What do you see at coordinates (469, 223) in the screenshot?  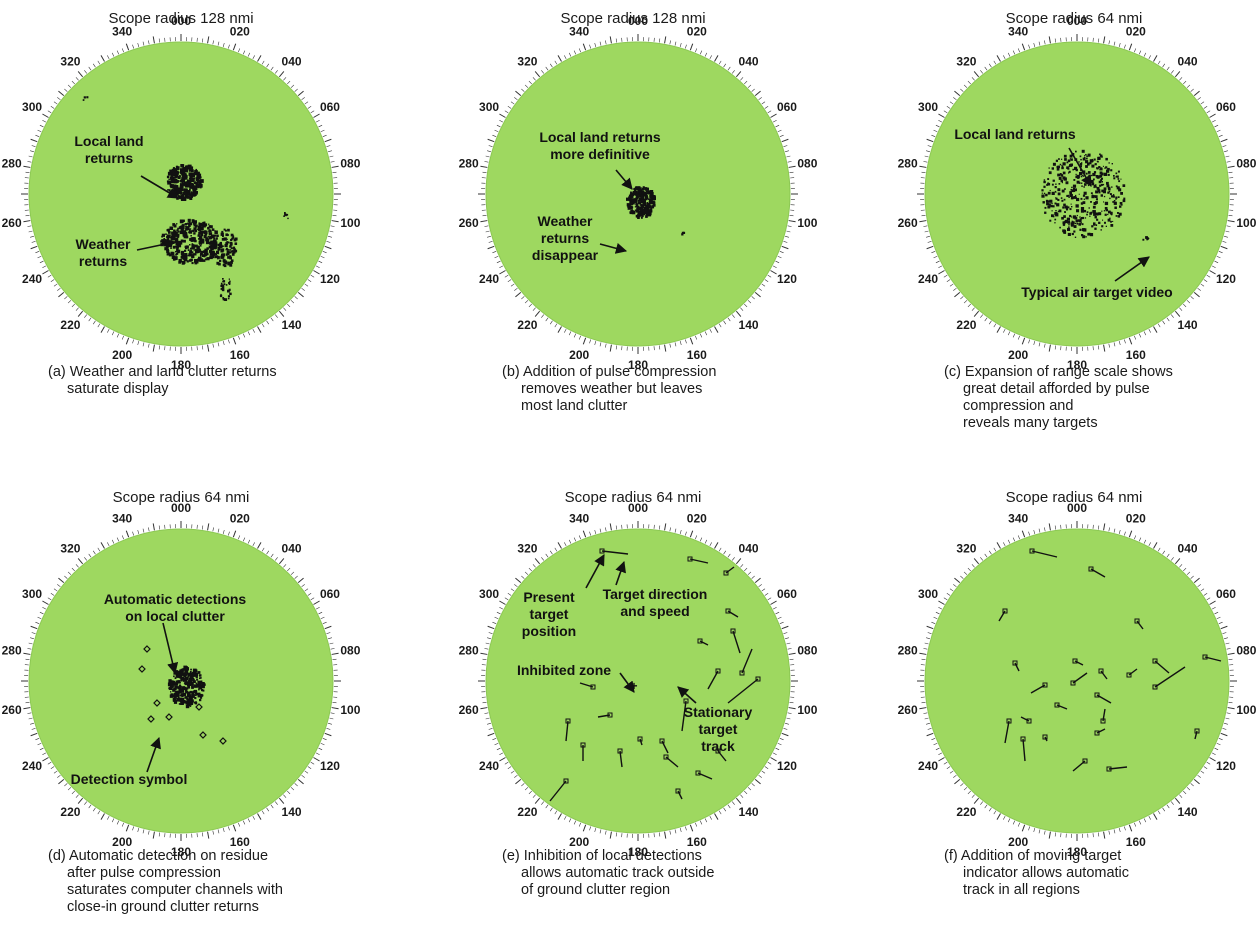 I see `bearing-label: 260` at bounding box center [469, 223].